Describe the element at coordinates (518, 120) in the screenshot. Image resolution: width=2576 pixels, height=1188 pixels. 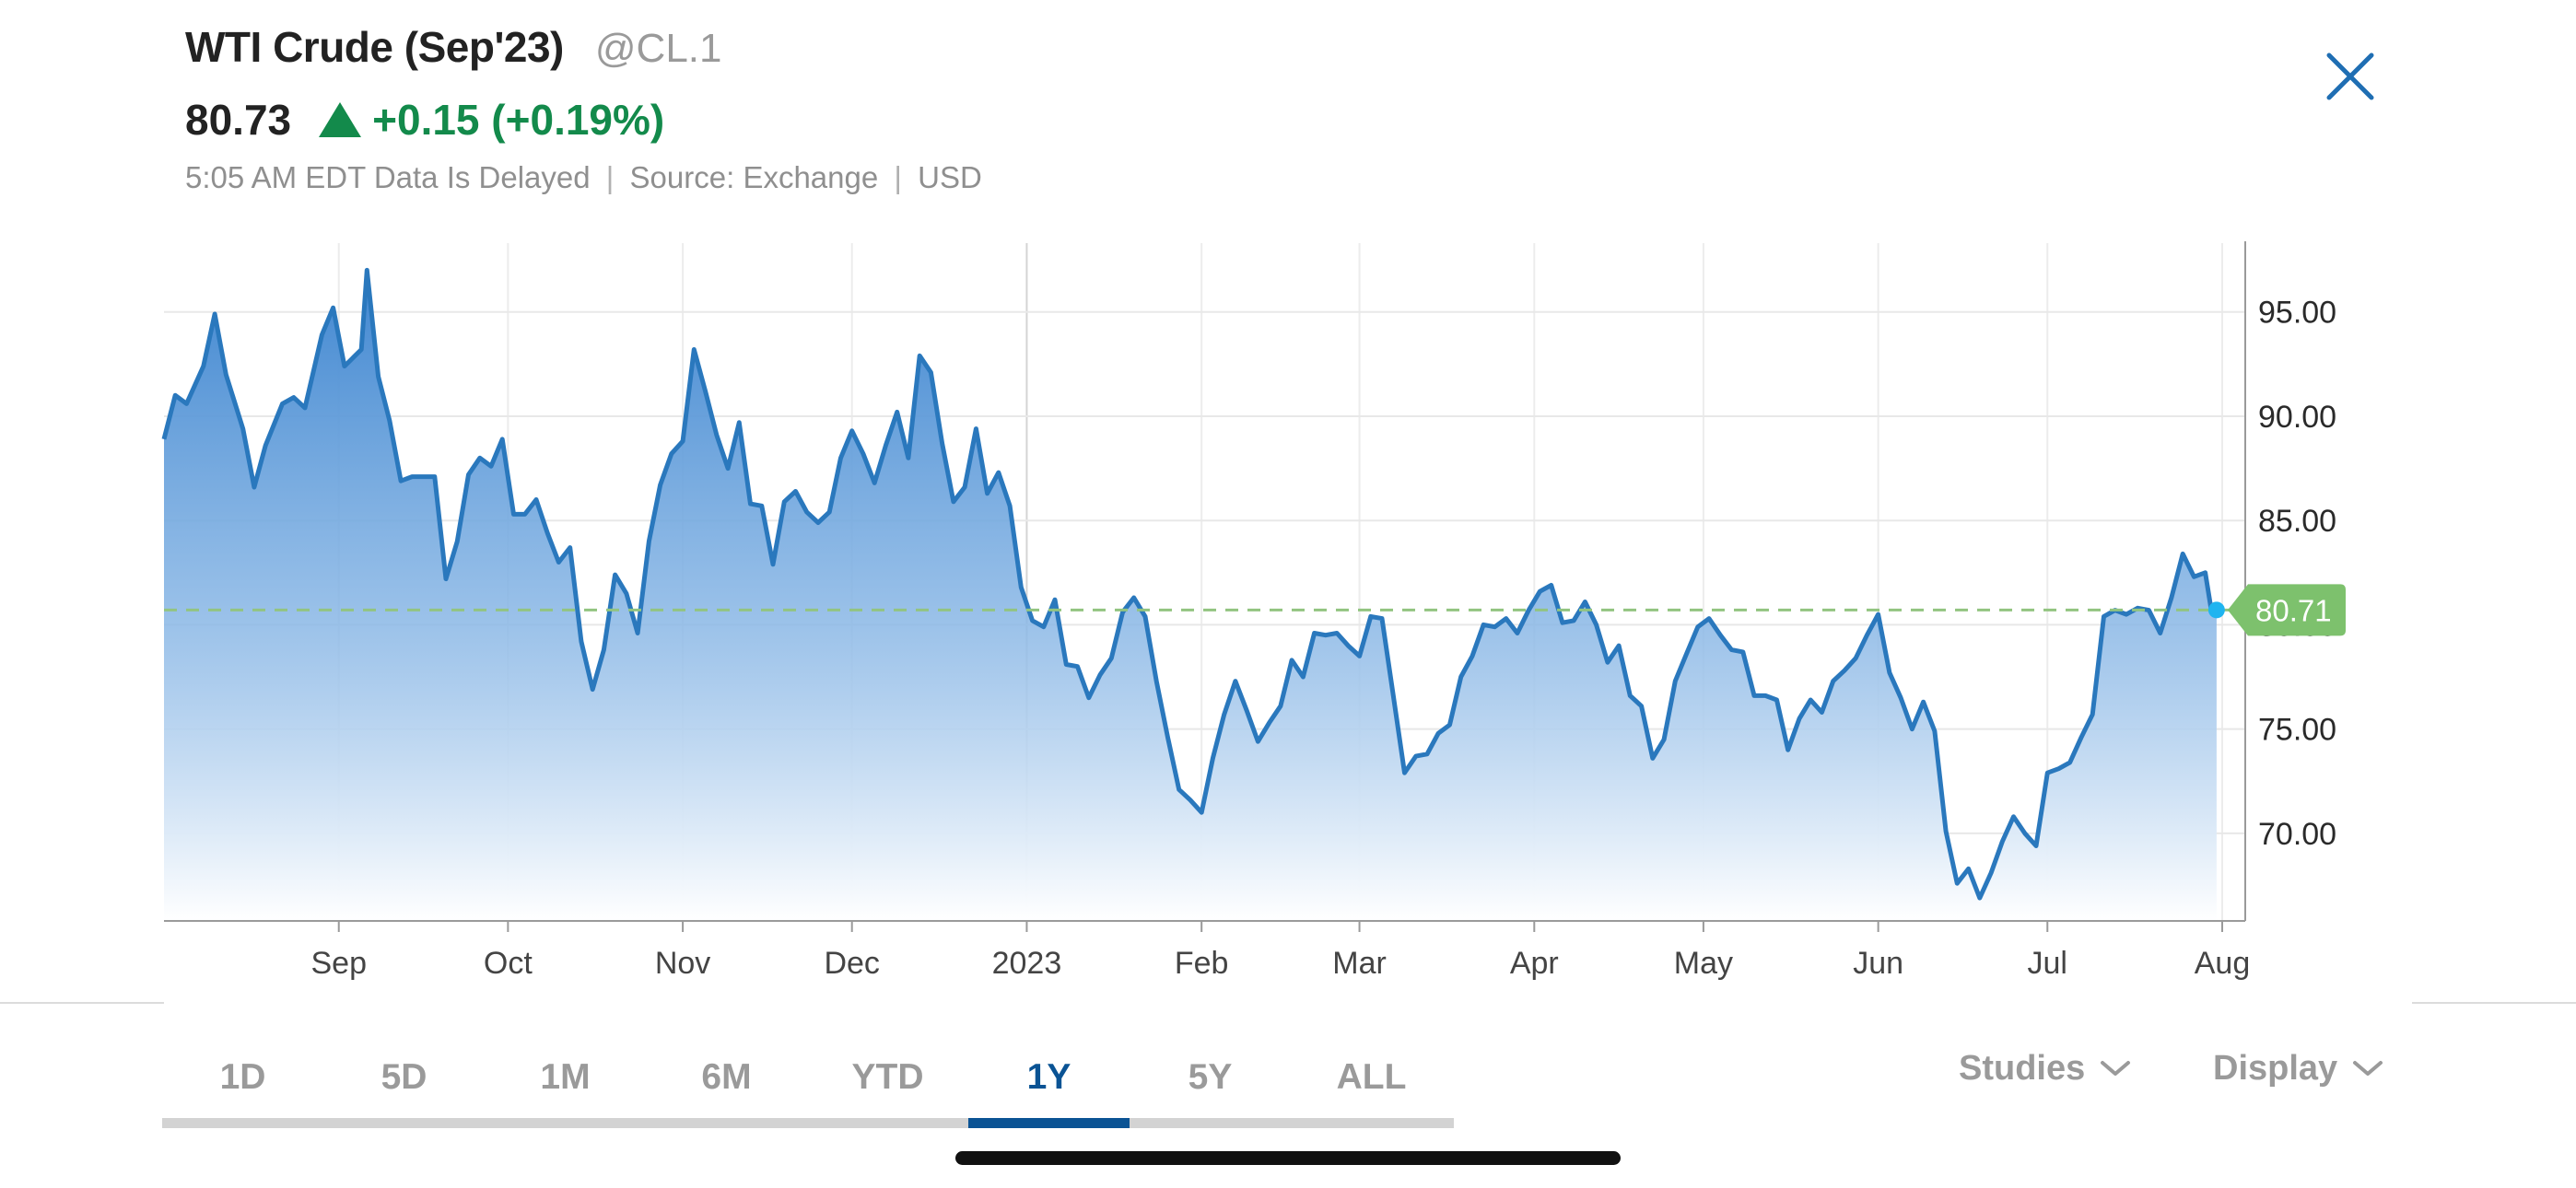
I see `price-change-value: +0.15 (+0.19%)` at that location.